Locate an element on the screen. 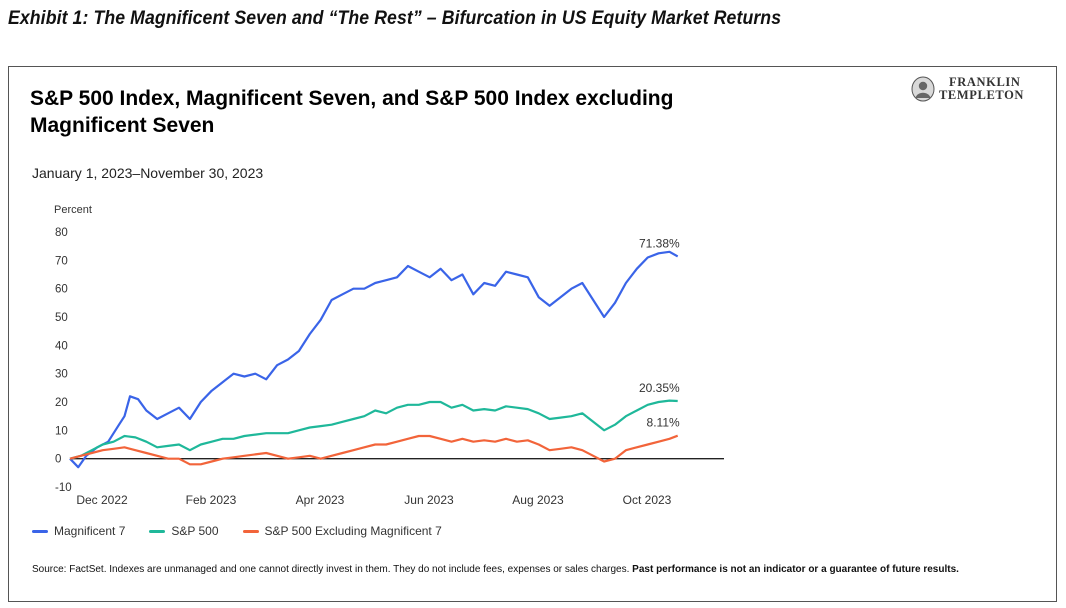 This screenshot has height=608, width=1066. logo-line-2: TEMPLETON is located at coordinates (982, 95).